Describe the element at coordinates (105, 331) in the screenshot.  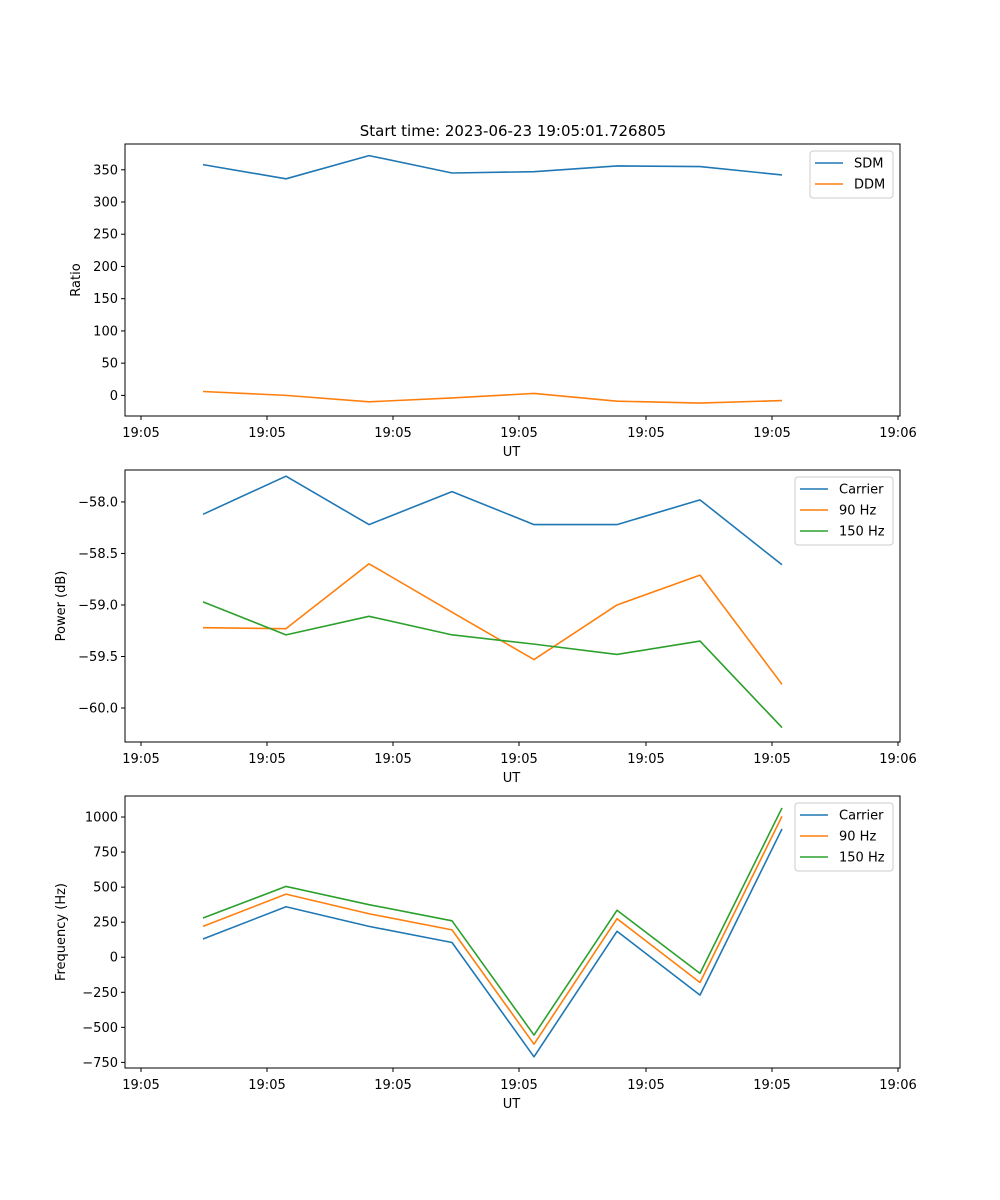
I see `y-tick-label: 100` at that location.